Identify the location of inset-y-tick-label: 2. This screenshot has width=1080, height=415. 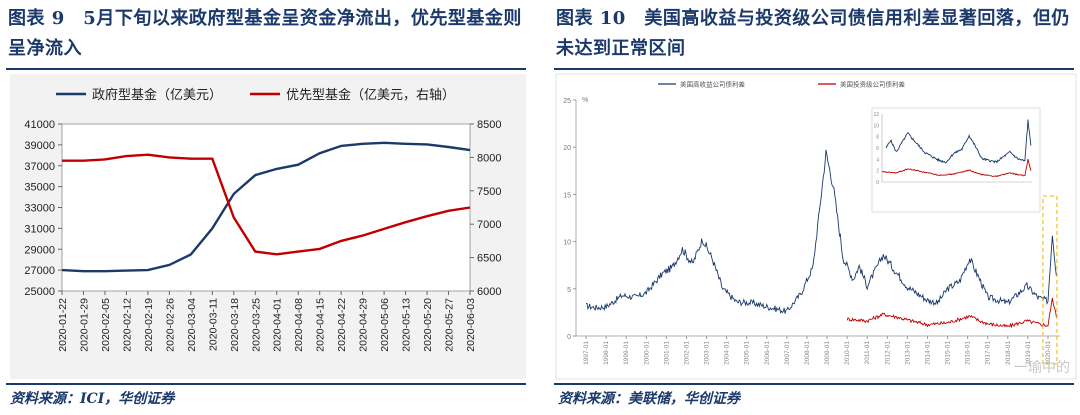
(877, 172).